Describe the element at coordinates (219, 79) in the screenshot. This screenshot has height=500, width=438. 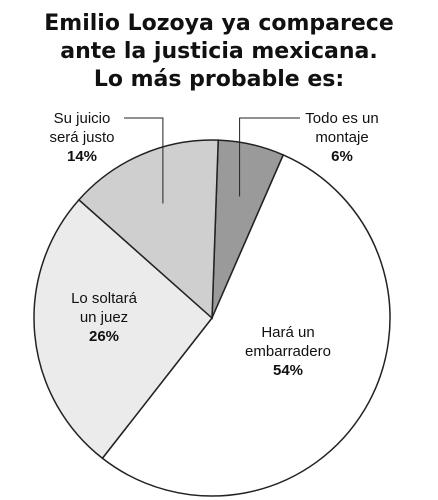
I see `chart-title-line-3: Lo más probable es:` at that location.